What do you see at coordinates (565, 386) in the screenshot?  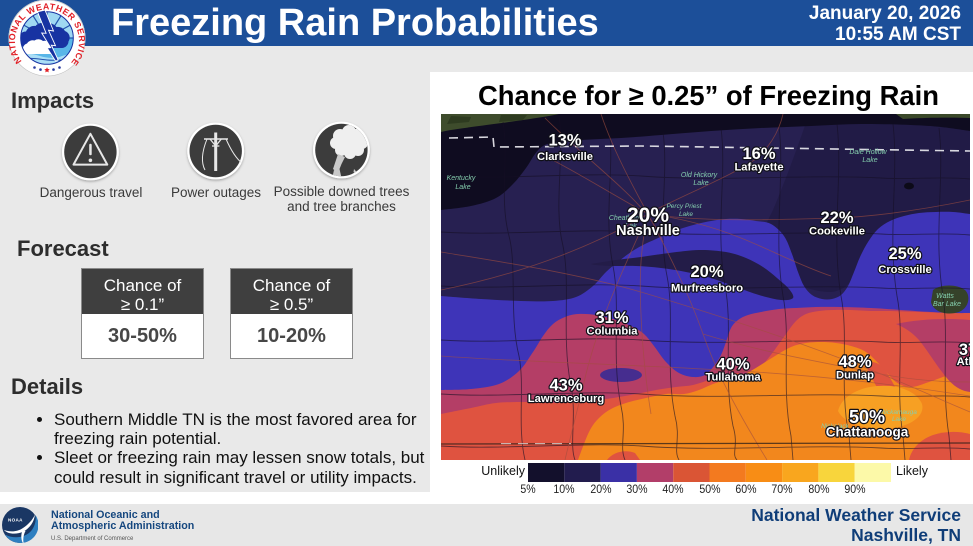 I see `svg-text: 43%` at bounding box center [565, 386].